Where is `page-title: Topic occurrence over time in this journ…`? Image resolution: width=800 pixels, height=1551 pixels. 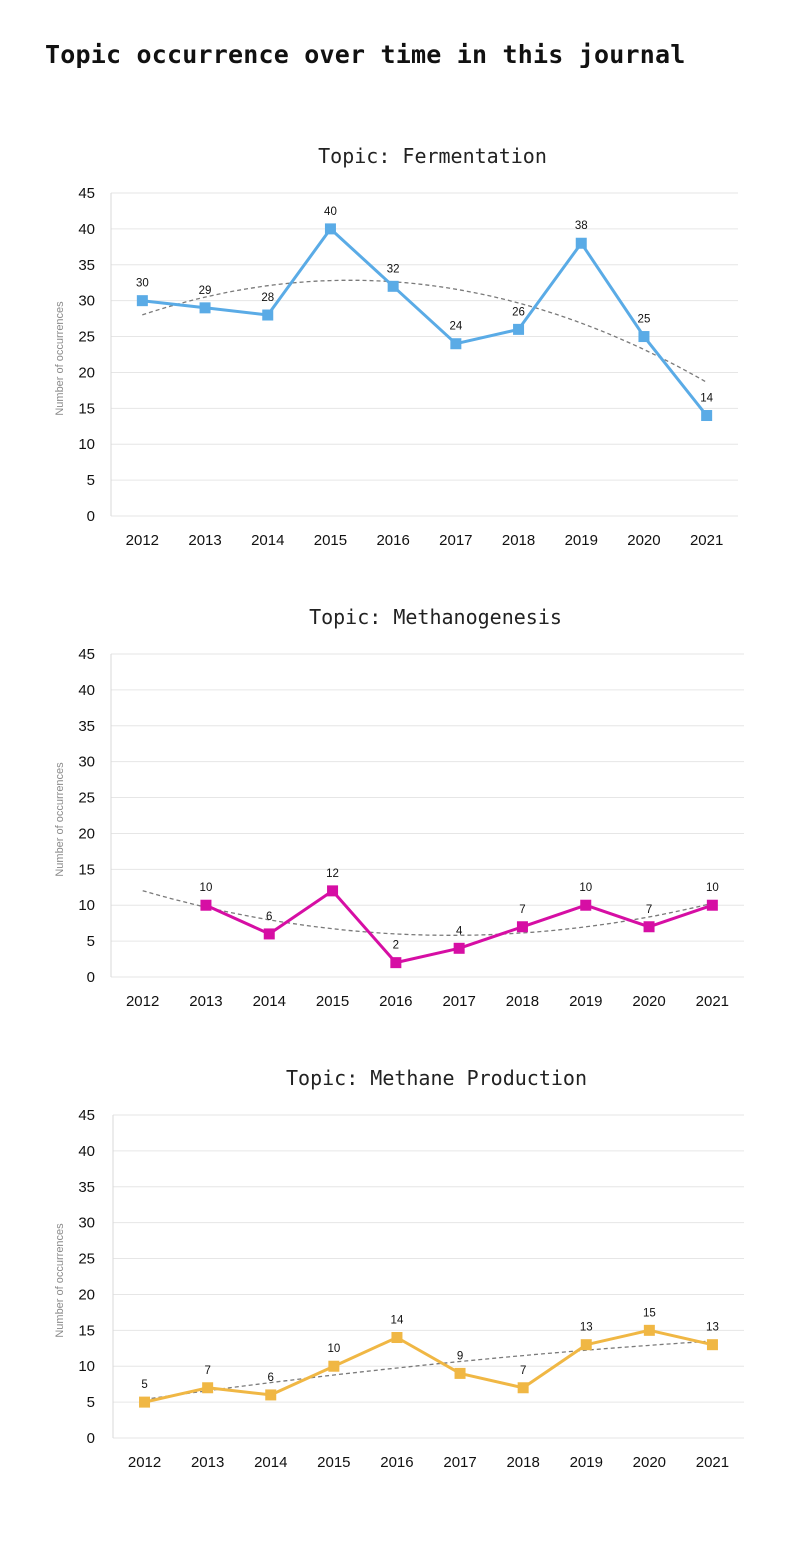
page-title: Topic occurrence over time in this journ… is located at coordinates (365, 54).